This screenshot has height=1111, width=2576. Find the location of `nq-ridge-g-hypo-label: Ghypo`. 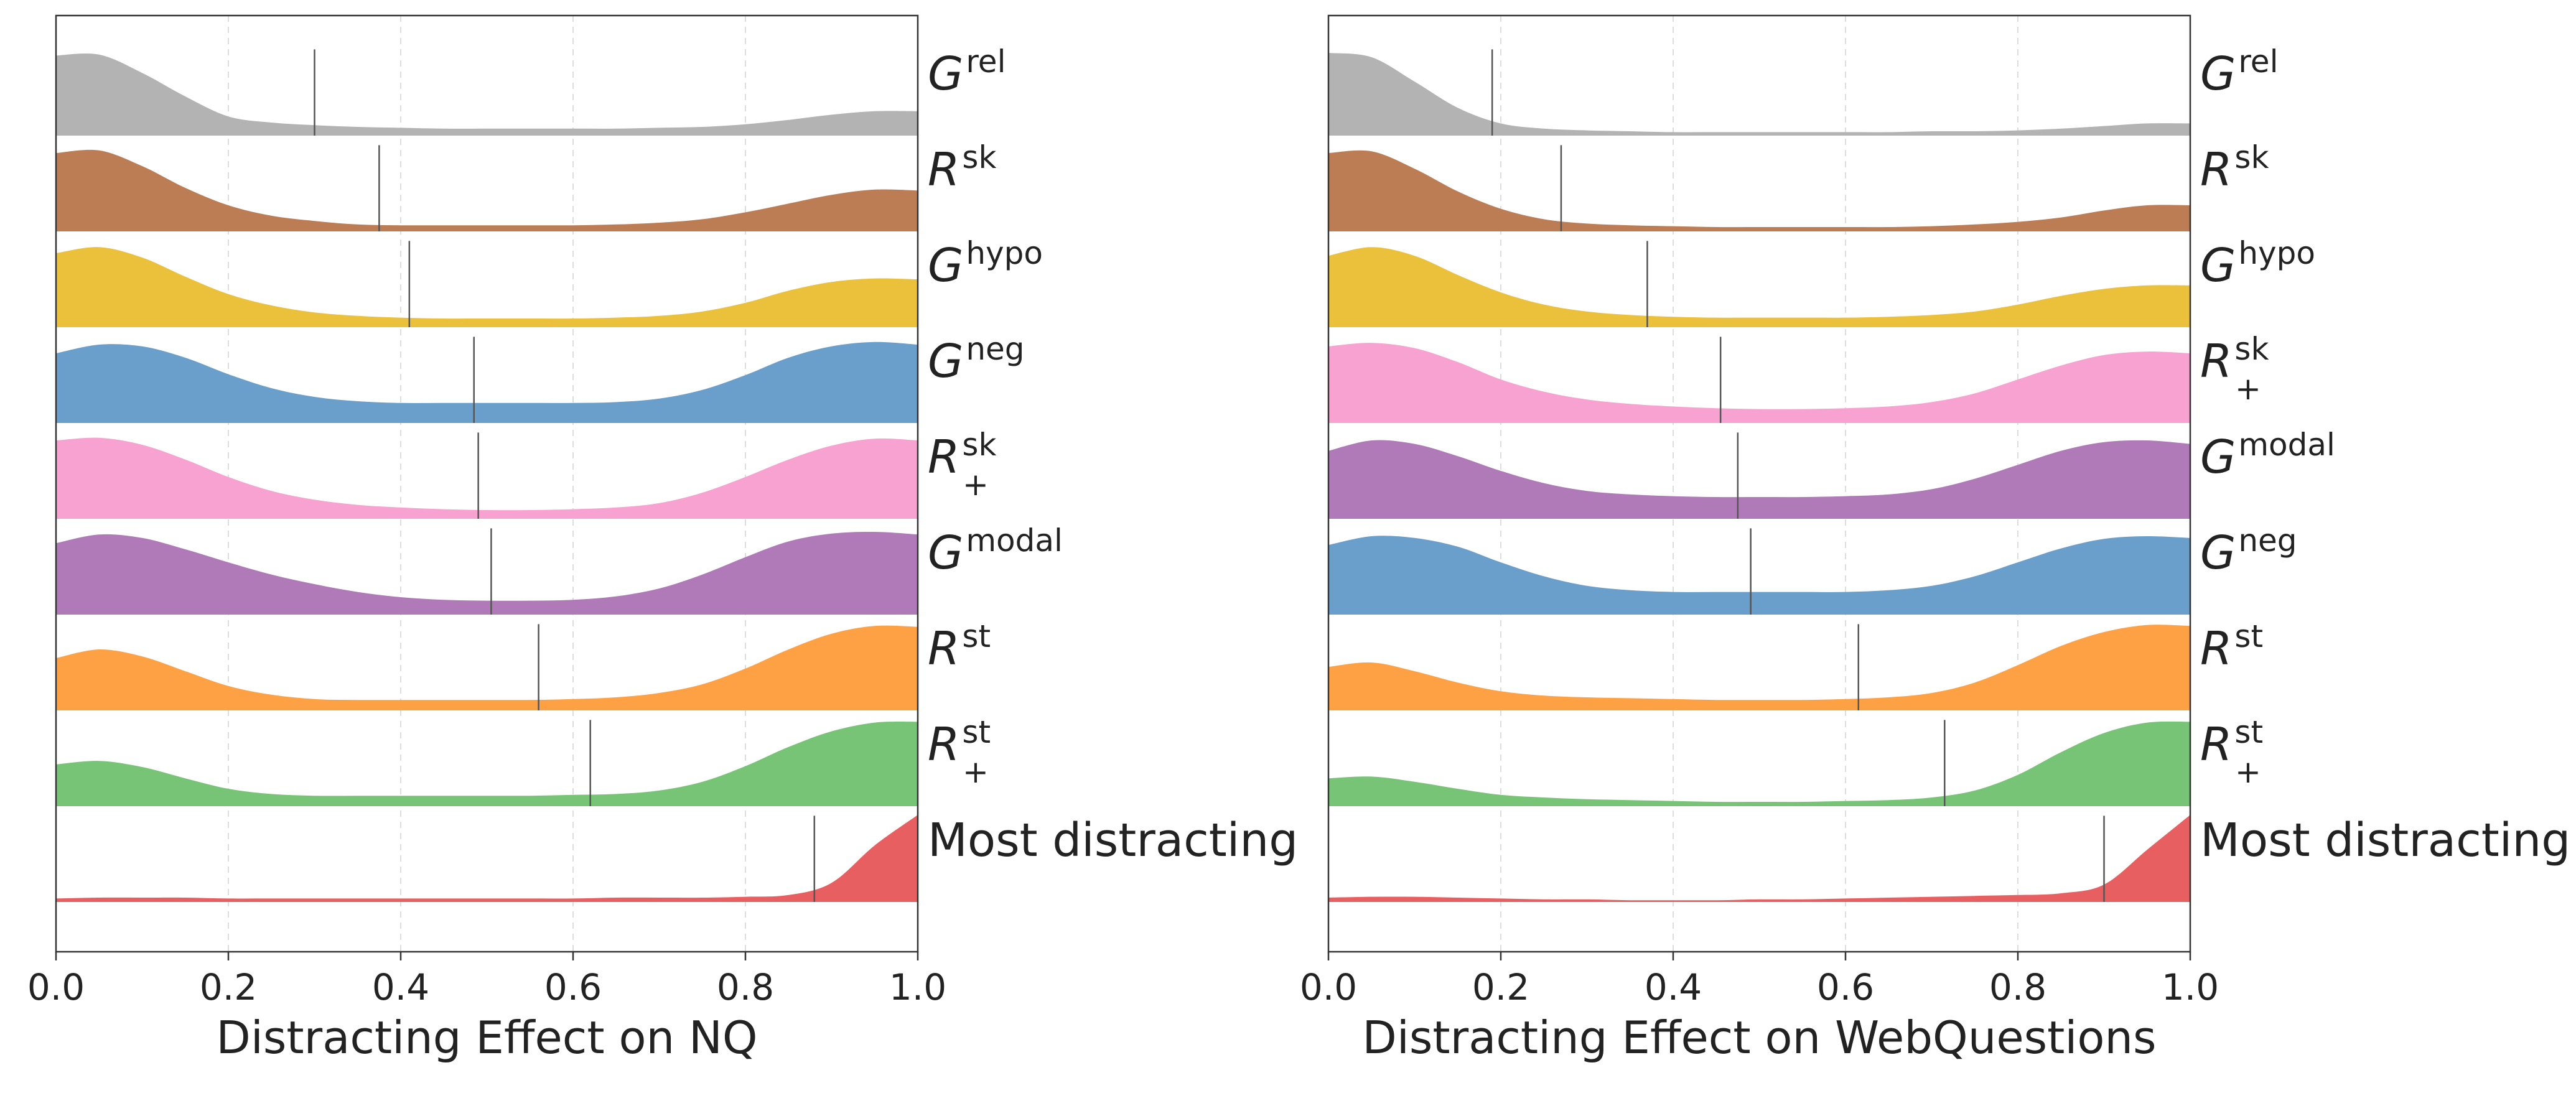

nq-ridge-g-hypo-label: Ghypo is located at coordinates (985, 263).